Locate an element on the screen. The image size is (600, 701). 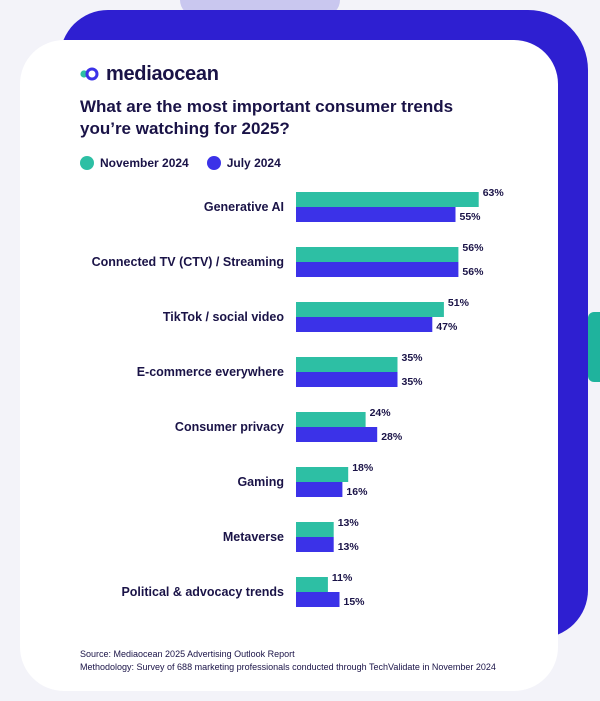
legend-swatch-july is located at coordinates (213, 163).